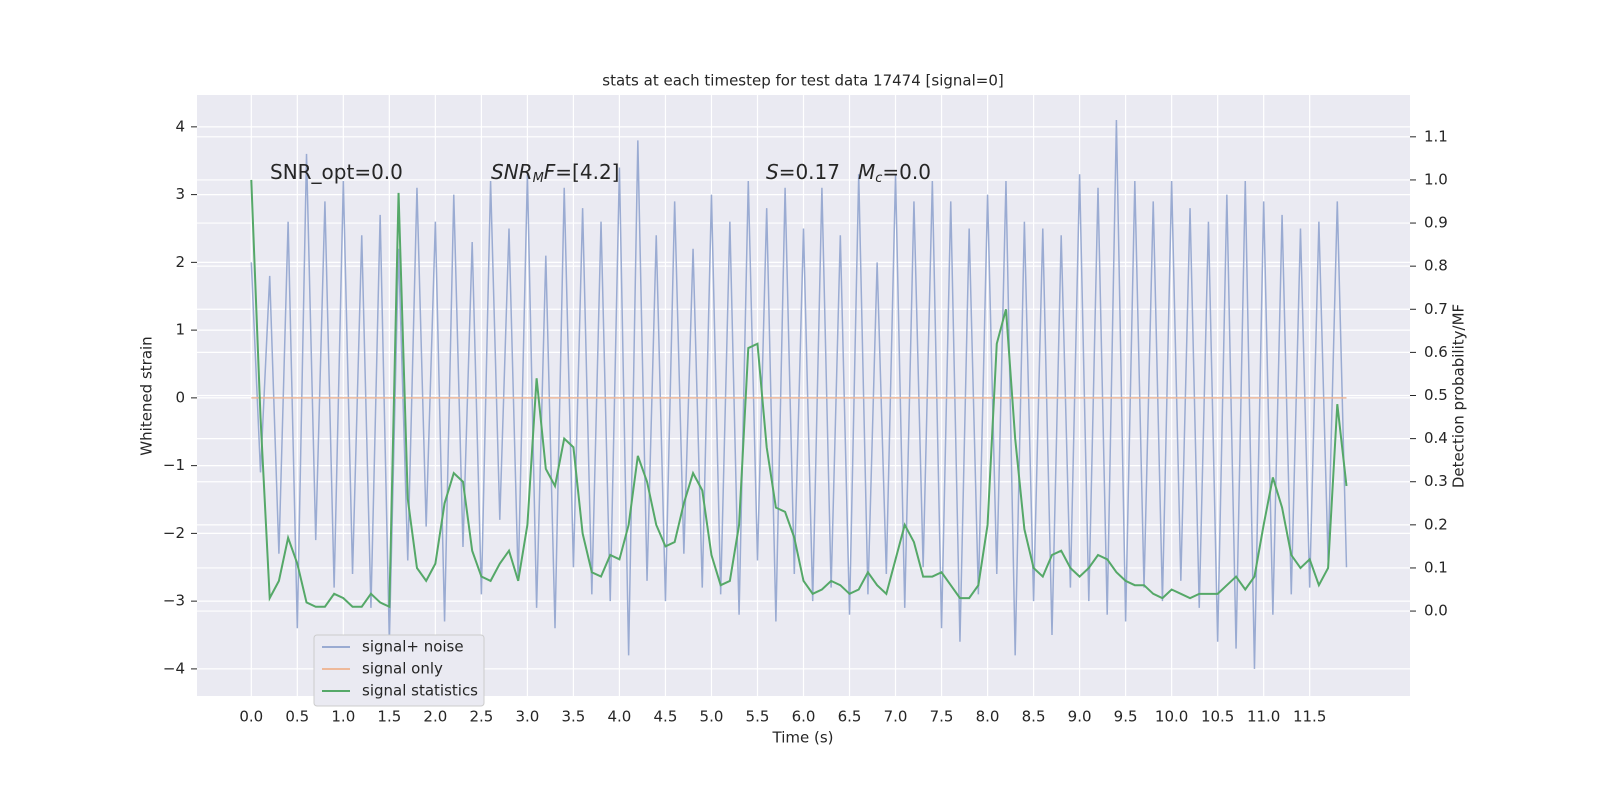 This screenshot has height=800, width=1600. Describe the element at coordinates (402, 669) in the screenshot. I see `legend-label: signal only` at that location.